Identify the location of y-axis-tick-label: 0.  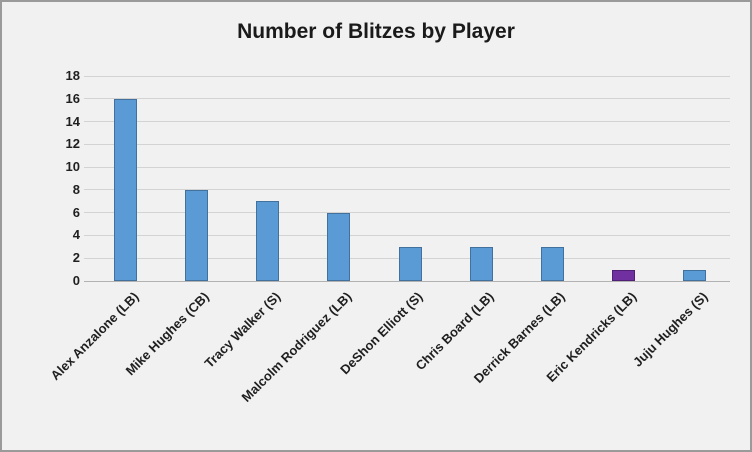
(76, 280).